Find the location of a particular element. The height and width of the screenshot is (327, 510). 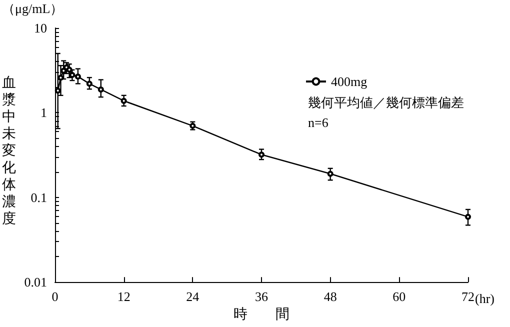

x-axis-title: 時 間 is located at coordinates (262, 314).